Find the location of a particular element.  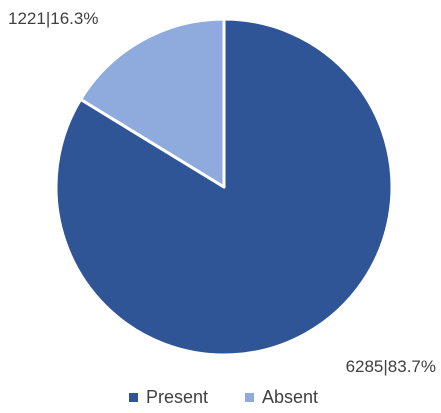

legend-label-present: Present is located at coordinates (177, 397).